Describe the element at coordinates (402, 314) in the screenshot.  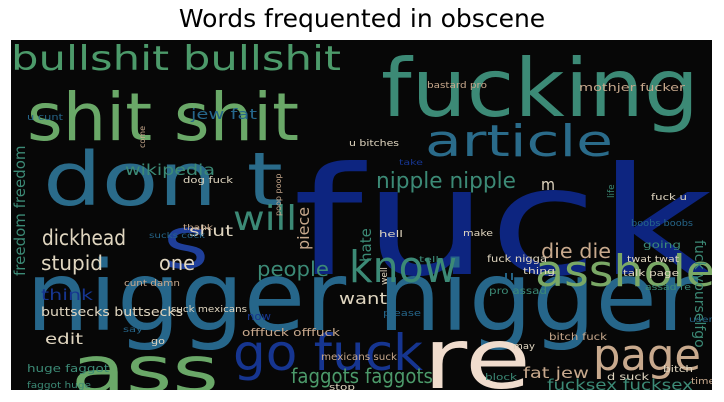
I see `word-please: please` at that location.